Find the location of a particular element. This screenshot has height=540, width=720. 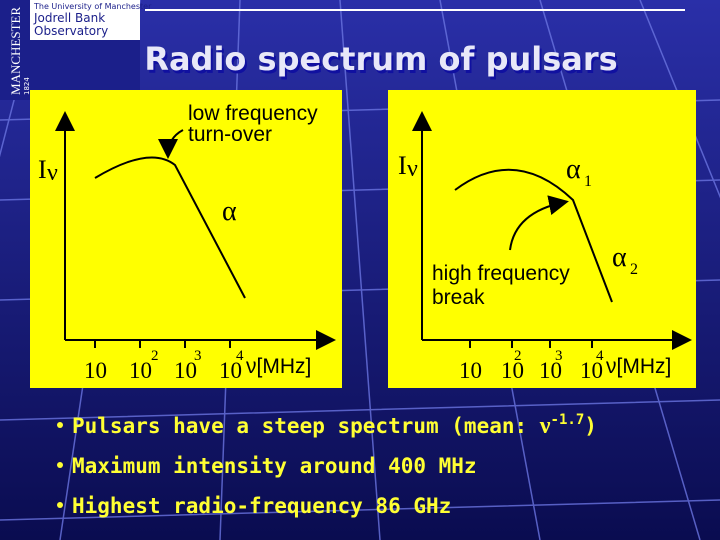

bullet-symbol: ν is located at coordinates (545, 426).